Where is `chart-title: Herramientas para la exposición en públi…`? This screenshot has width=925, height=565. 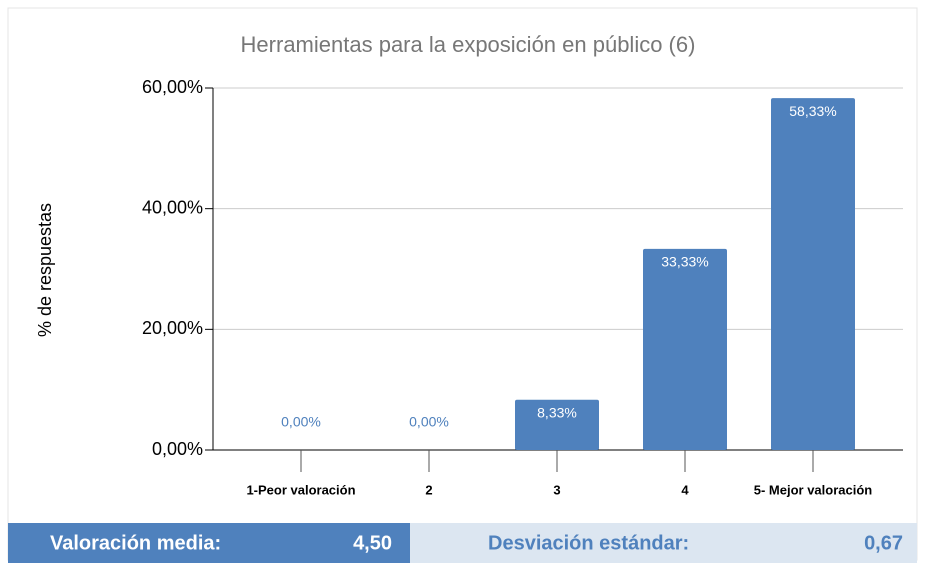
chart-title: Herramientas para la exposición en públi… is located at coordinates (468, 44).